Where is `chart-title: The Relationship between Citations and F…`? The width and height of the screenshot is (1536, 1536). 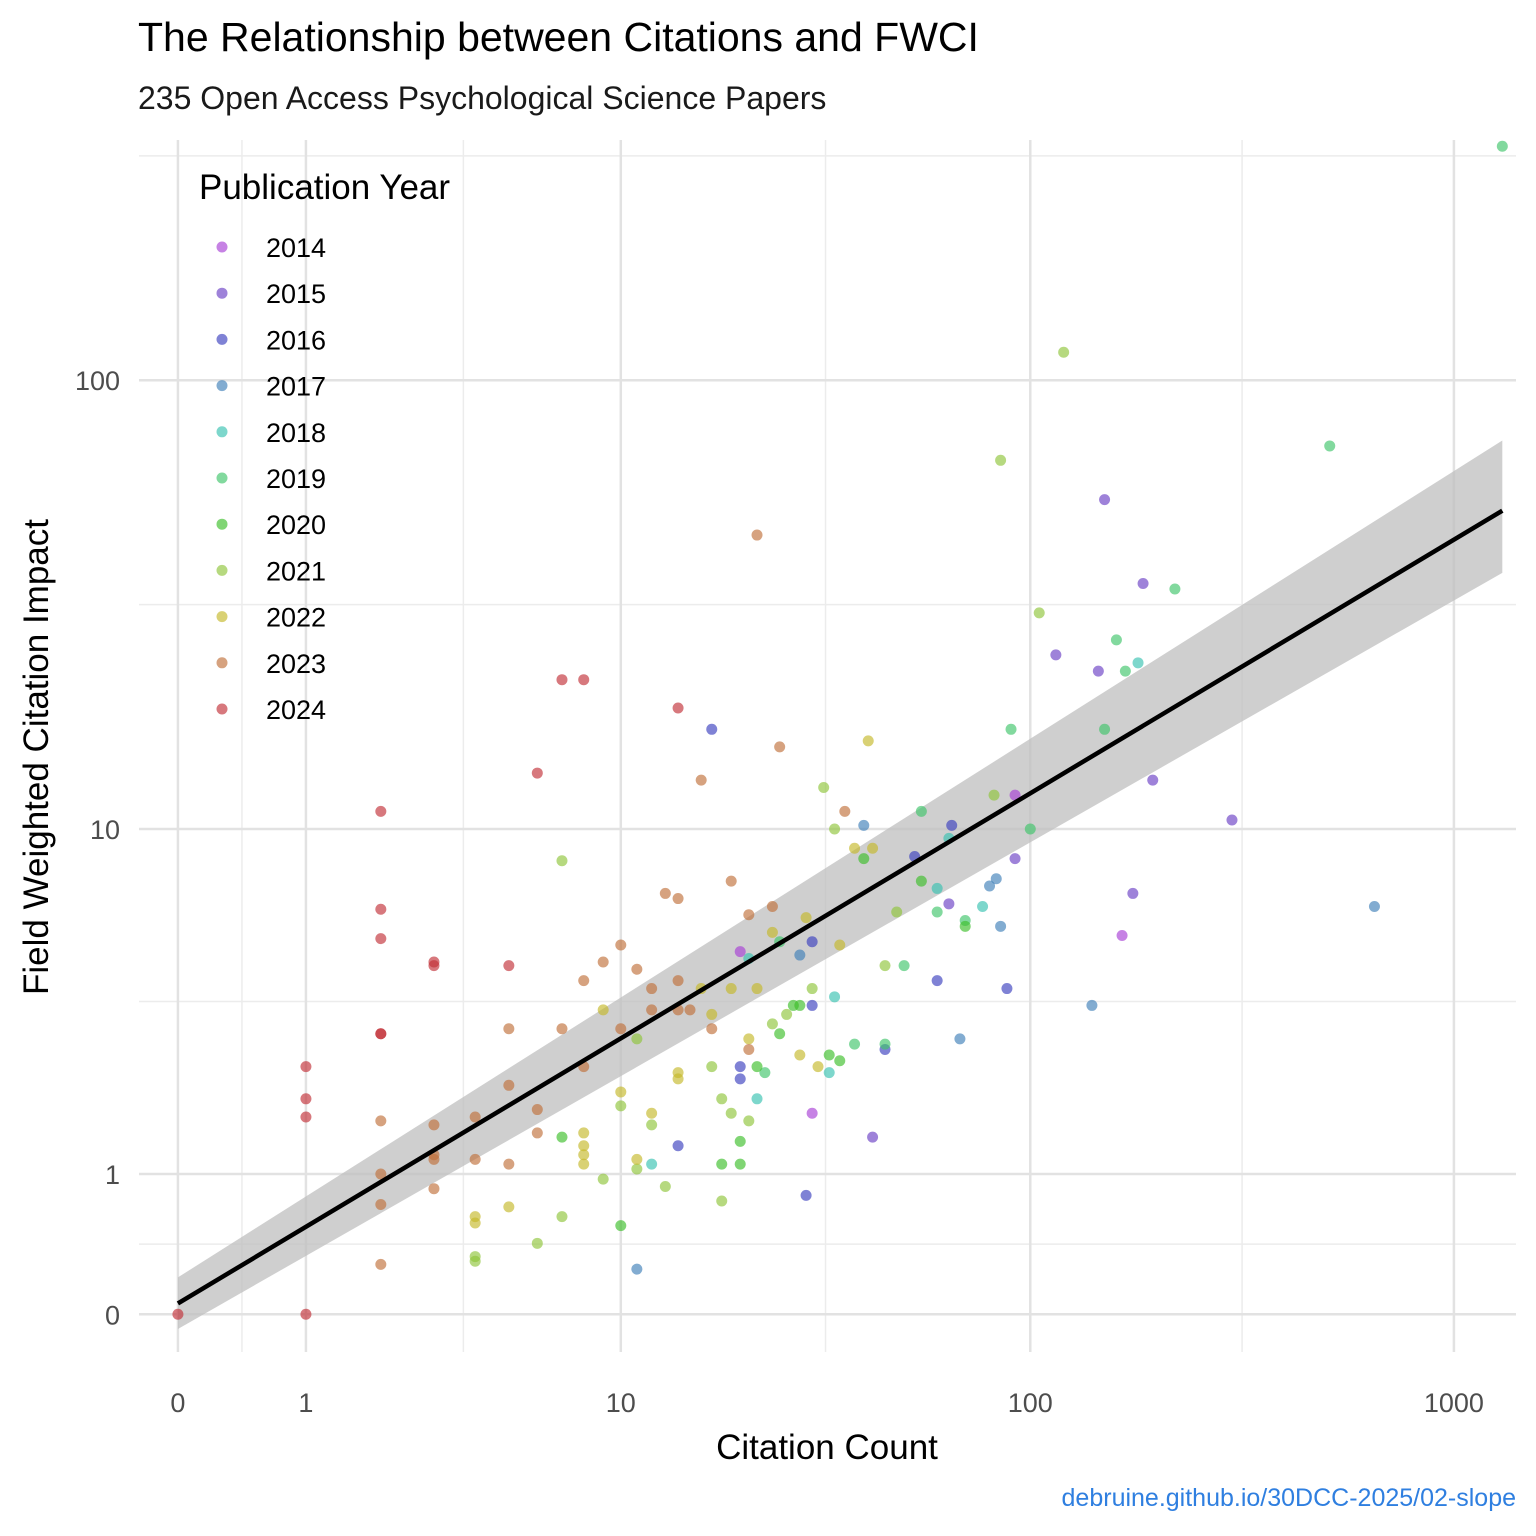 chart-title: The Relationship between Citations and F… is located at coordinates (558, 37).